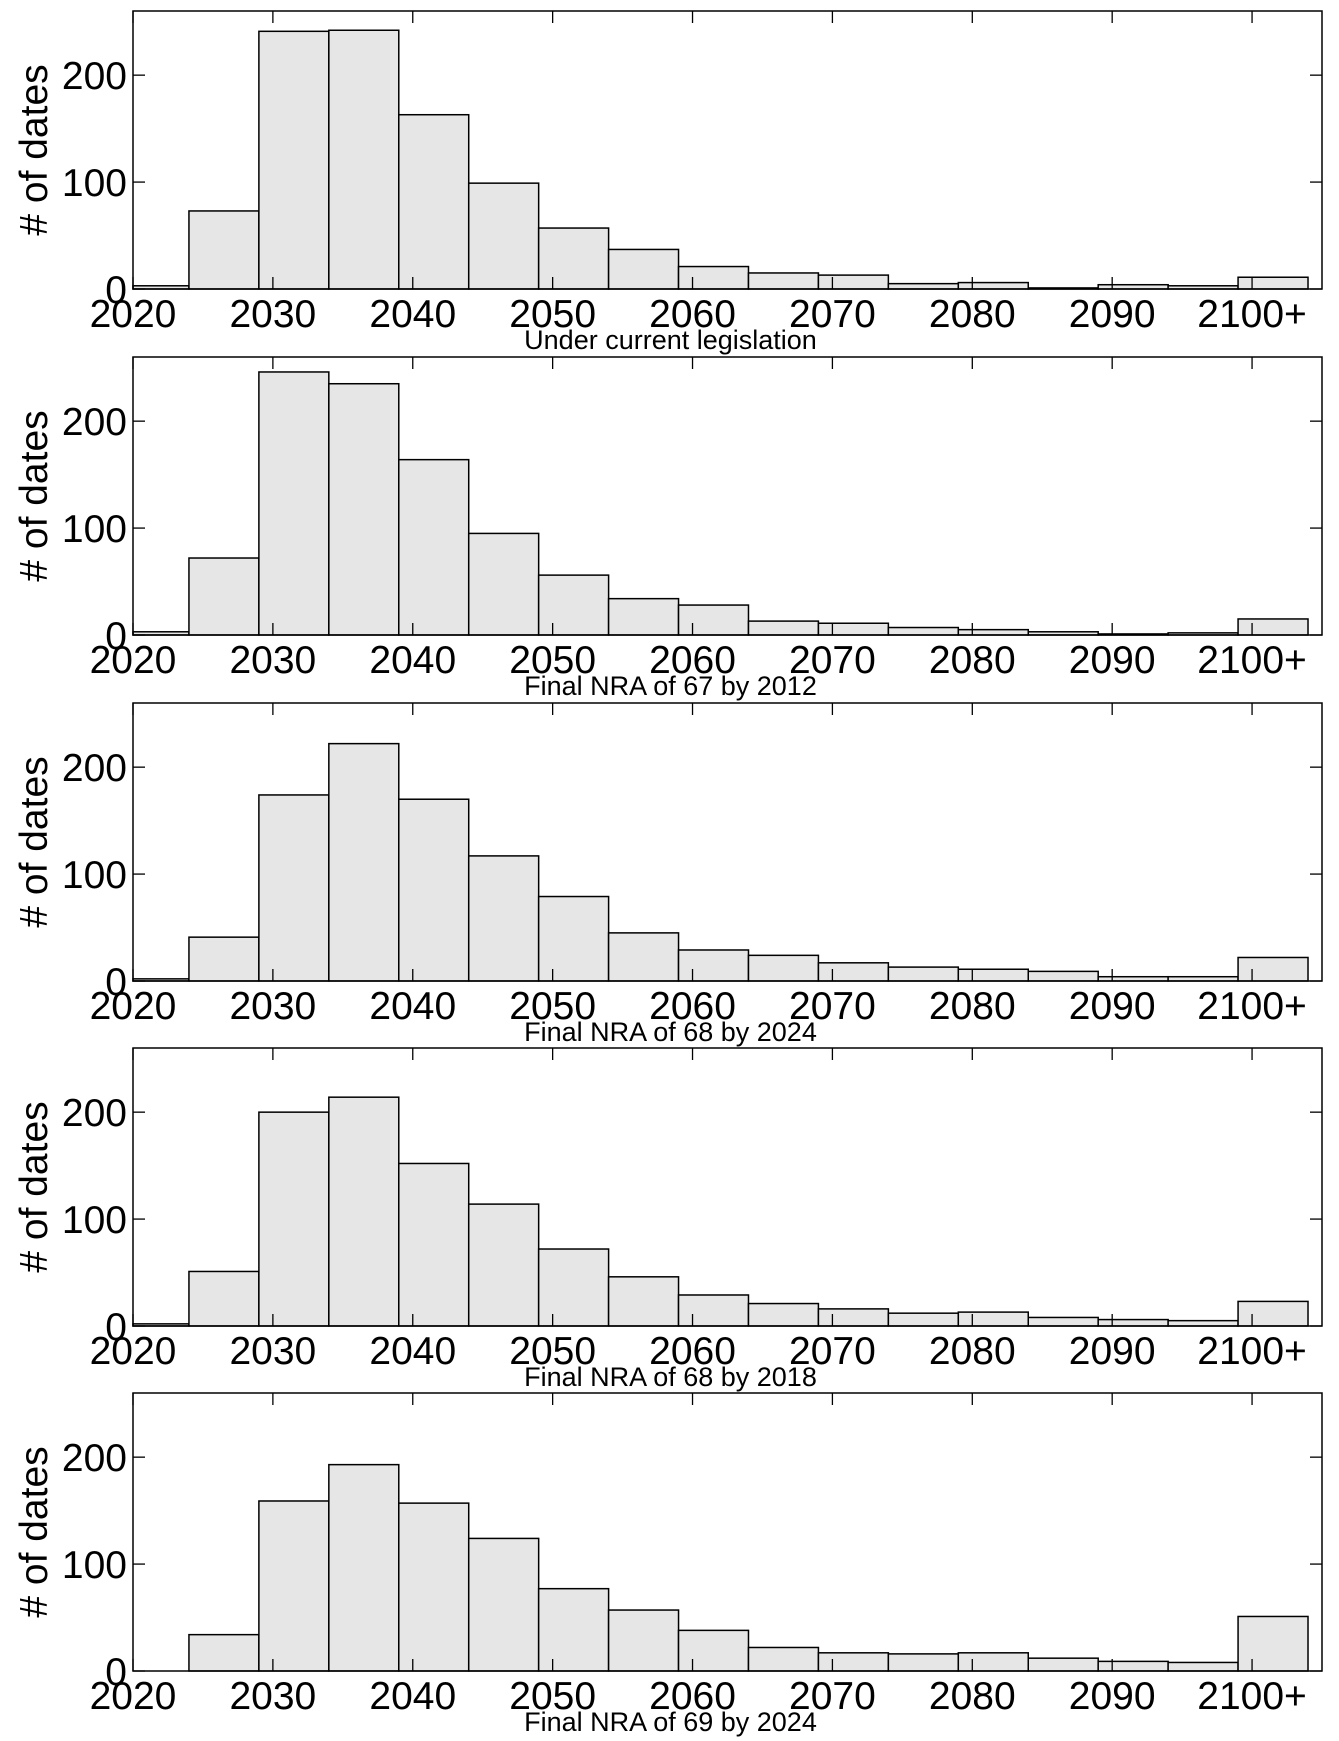  I want to click on panel-subtitle: Under current legislation, so click(670, 340).